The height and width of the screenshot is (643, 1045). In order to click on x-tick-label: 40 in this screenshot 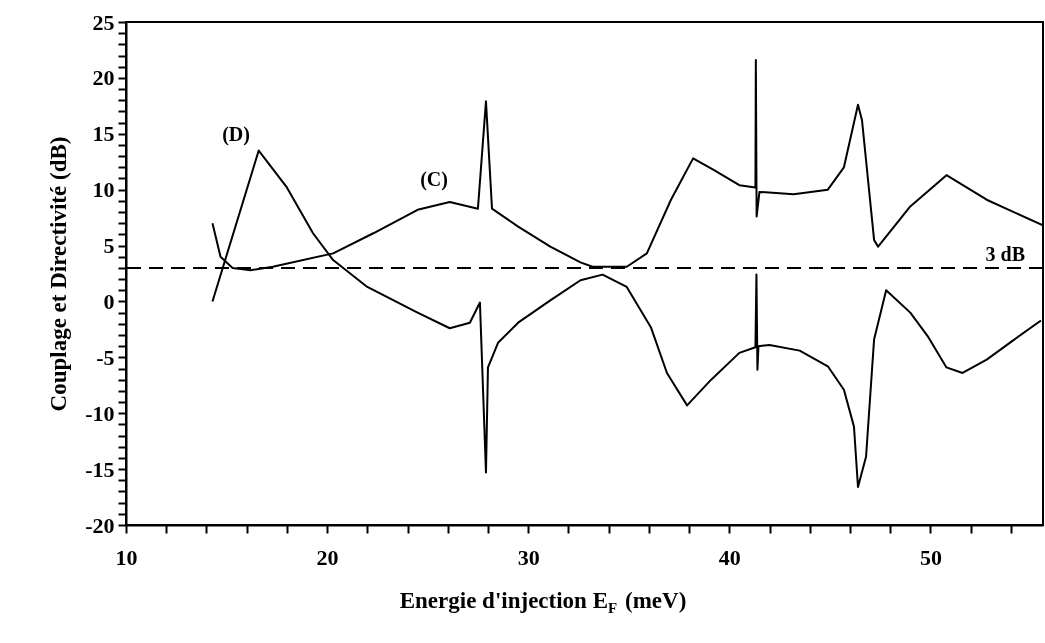, I will do `click(729, 557)`.